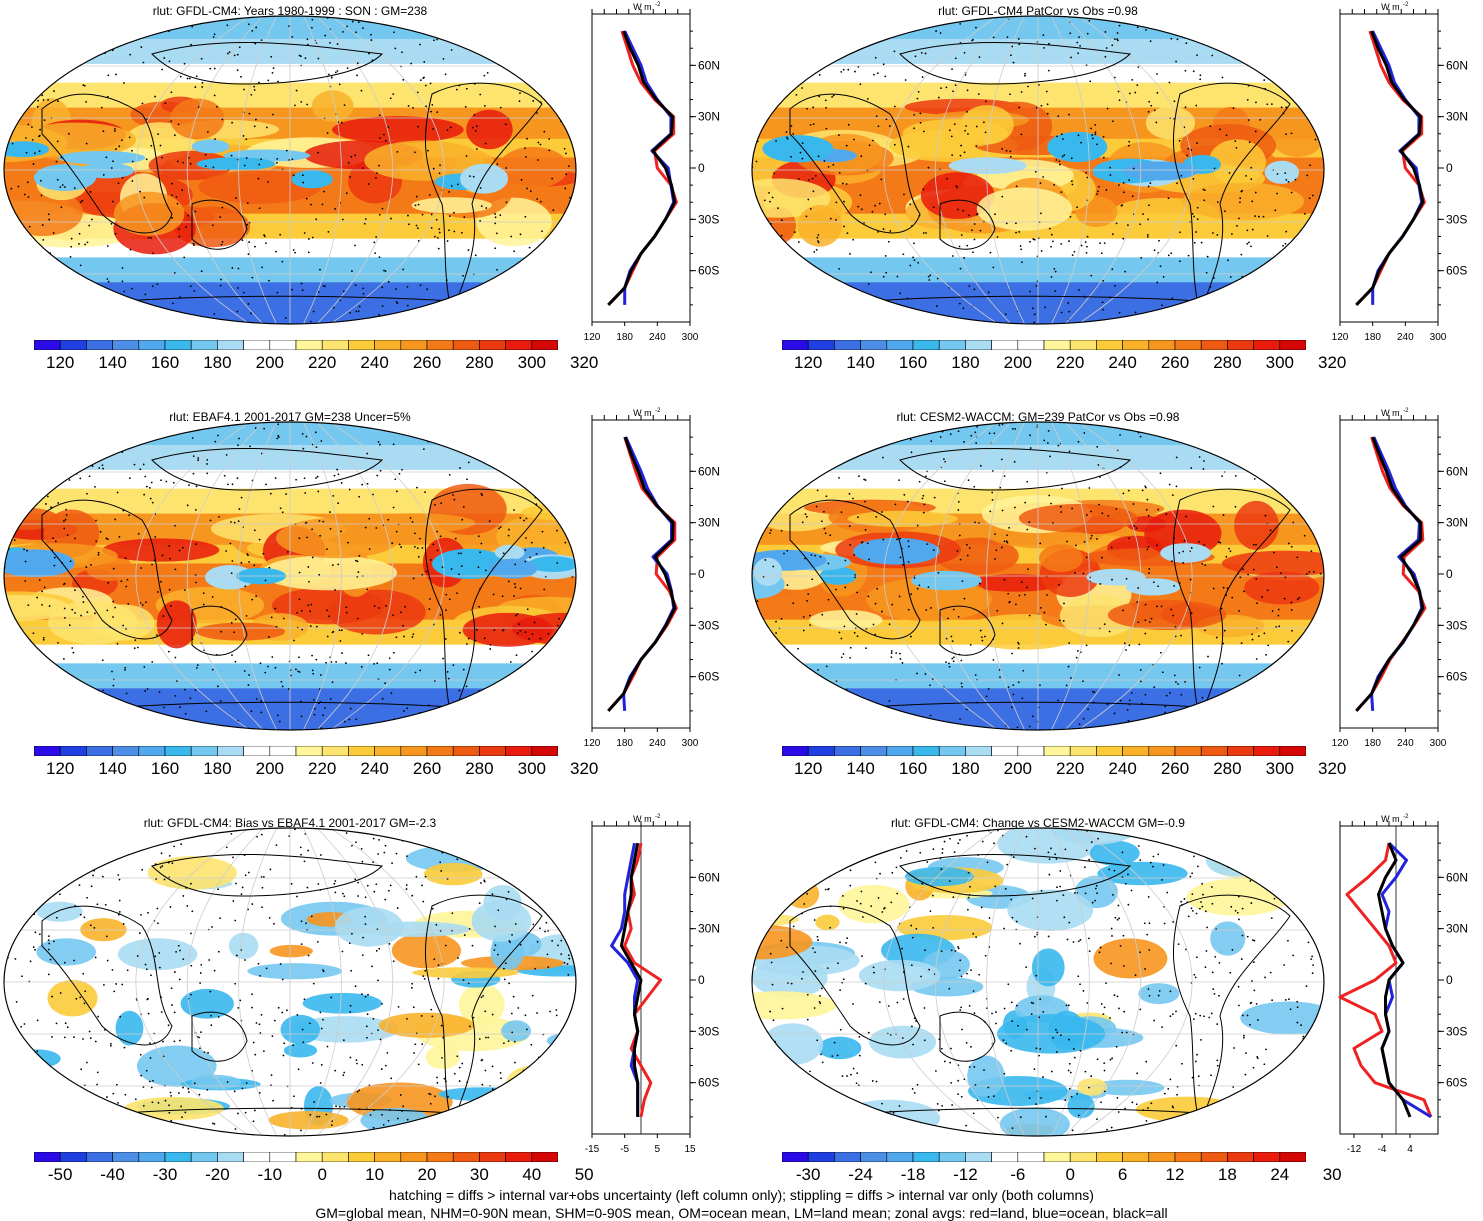 The image size is (1483, 1221). What do you see at coordinates (709, 877) in the screenshot?
I see `lat-label: 60N` at bounding box center [709, 877].